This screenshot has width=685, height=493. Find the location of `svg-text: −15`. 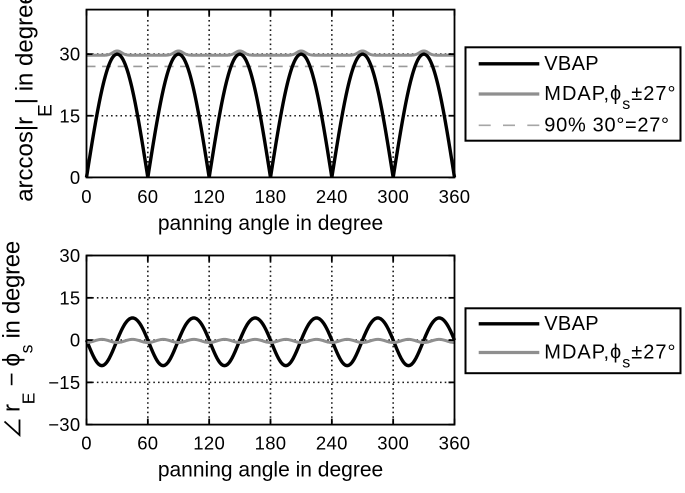

svg-text: −15 is located at coordinates (64, 382).